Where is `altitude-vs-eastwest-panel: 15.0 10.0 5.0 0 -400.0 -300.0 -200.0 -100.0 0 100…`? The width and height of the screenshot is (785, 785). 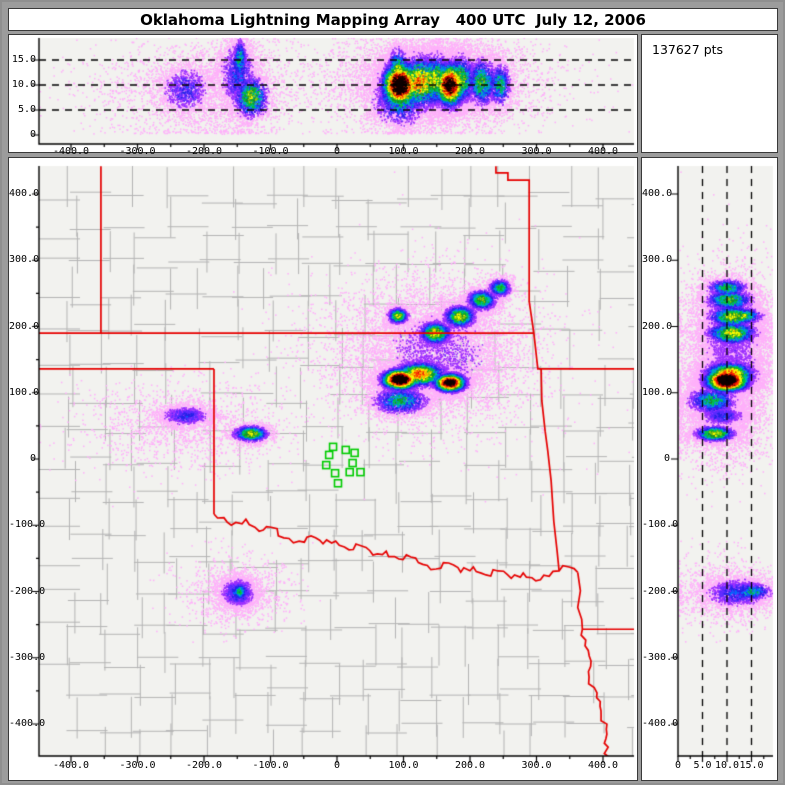
altitude-vs-eastwest-panel: 15.0 10.0 5.0 0 -400.0 -300.0 -200.0 -100.0 0 100… is located at coordinates (323, 95).